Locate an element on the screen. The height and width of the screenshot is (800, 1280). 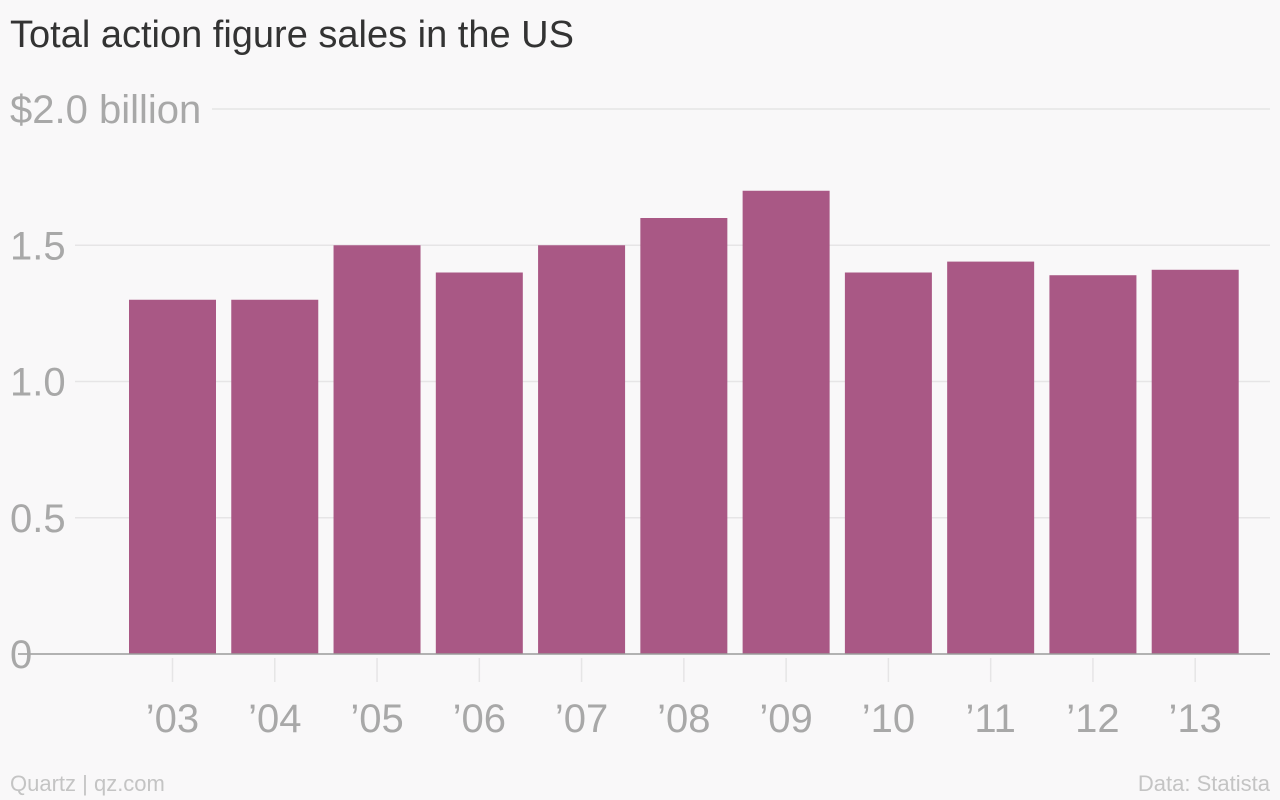
y-tick-label: 1.0 is located at coordinates (38, 383).